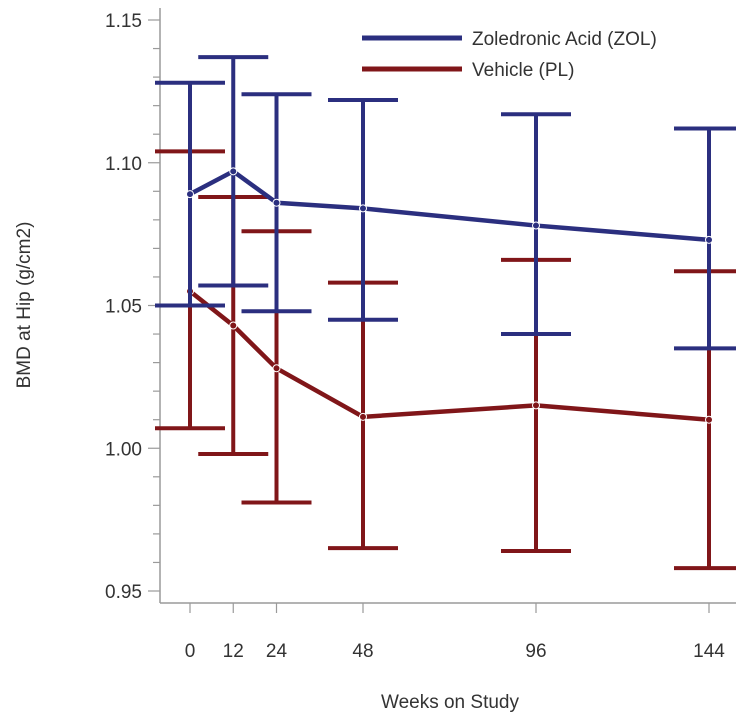  I want to click on y-axis-label: BMD at Hip (g/cm2), so click(24, 305).